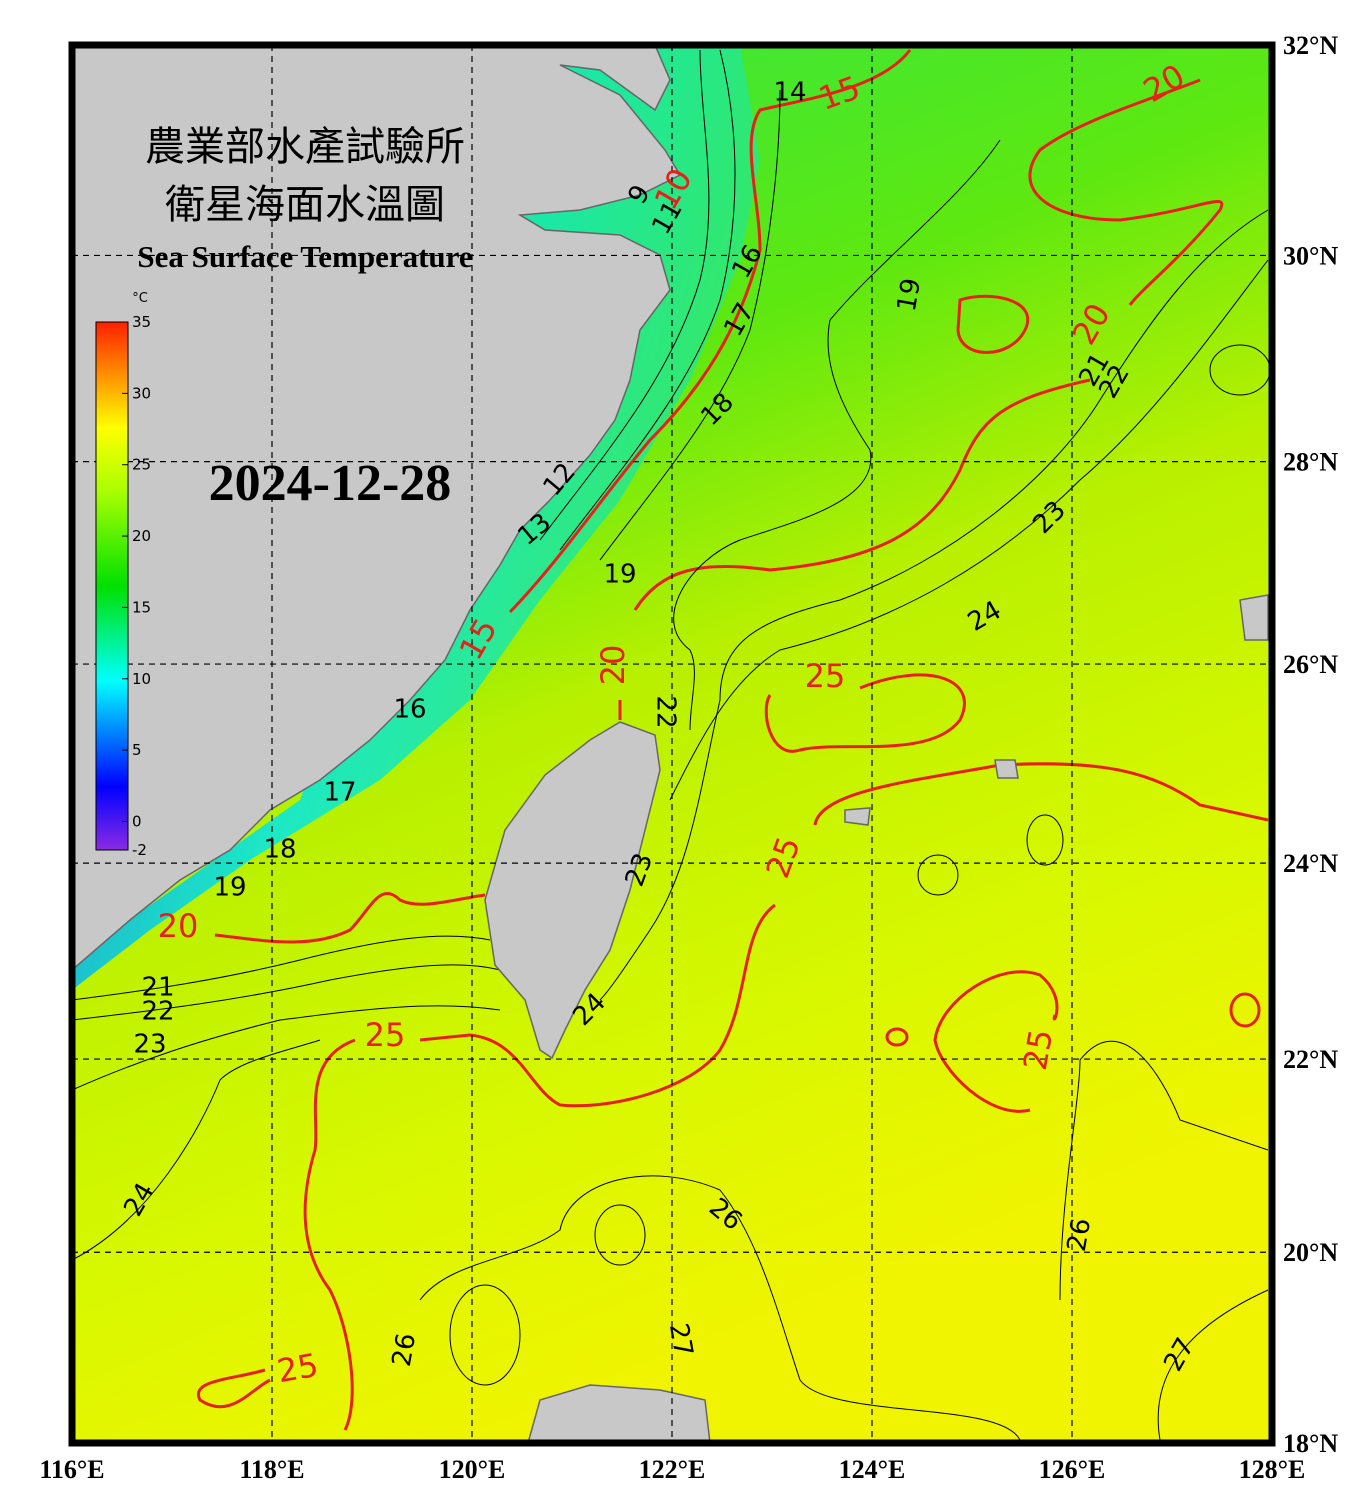 The width and height of the screenshot is (1350, 1500). I want to click on lat-label: 22°N, so click(1310, 1059).